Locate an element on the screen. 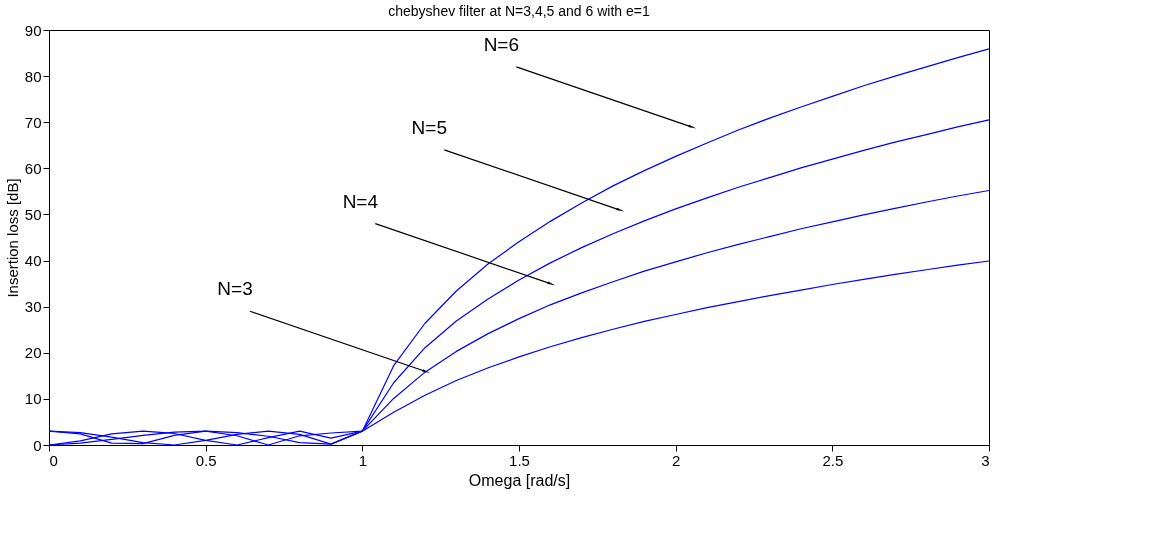 The width and height of the screenshot is (1156, 557). y-axis-title: Insertion loss [dB] is located at coordinates (12, 238).